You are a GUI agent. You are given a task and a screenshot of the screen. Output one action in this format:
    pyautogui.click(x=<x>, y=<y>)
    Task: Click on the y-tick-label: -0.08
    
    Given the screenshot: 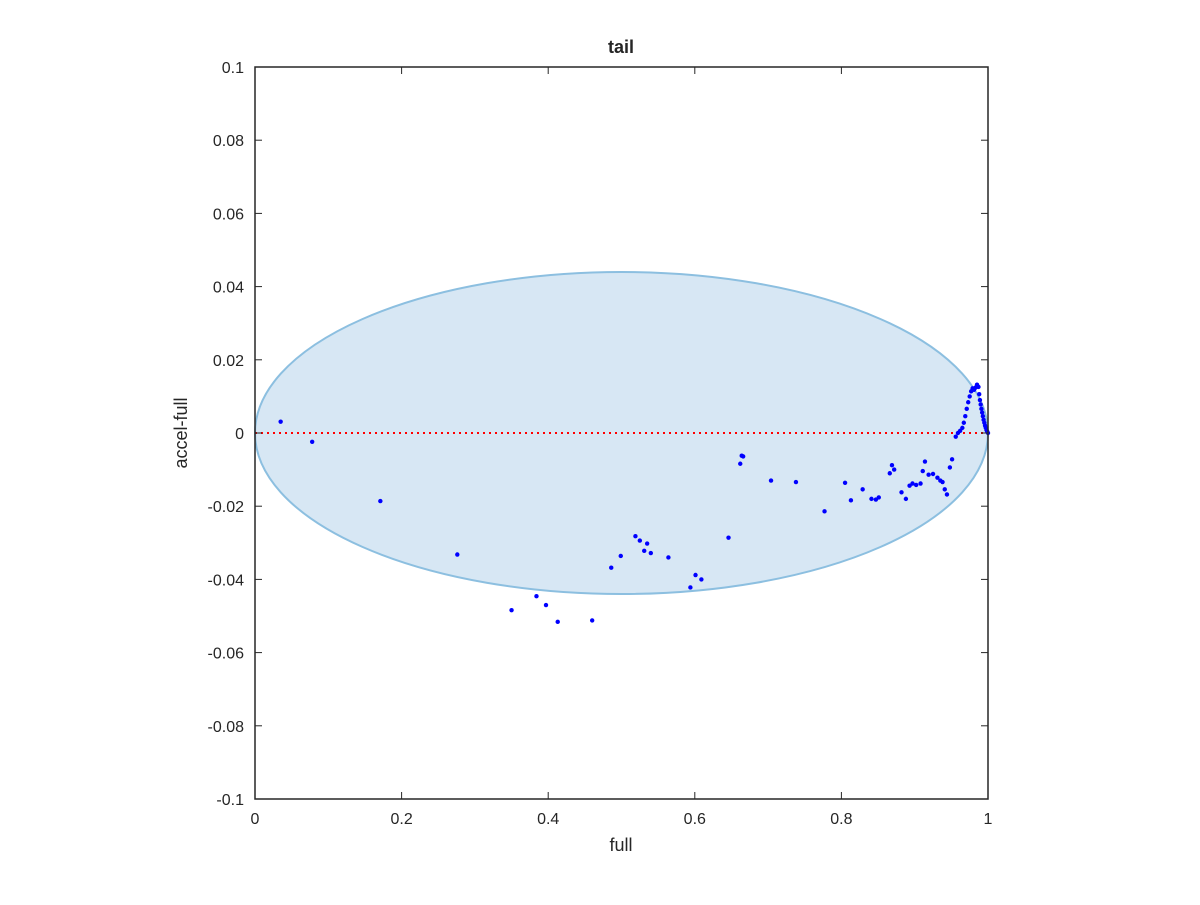 What is the action you would take?
    pyautogui.click(x=226, y=727)
    